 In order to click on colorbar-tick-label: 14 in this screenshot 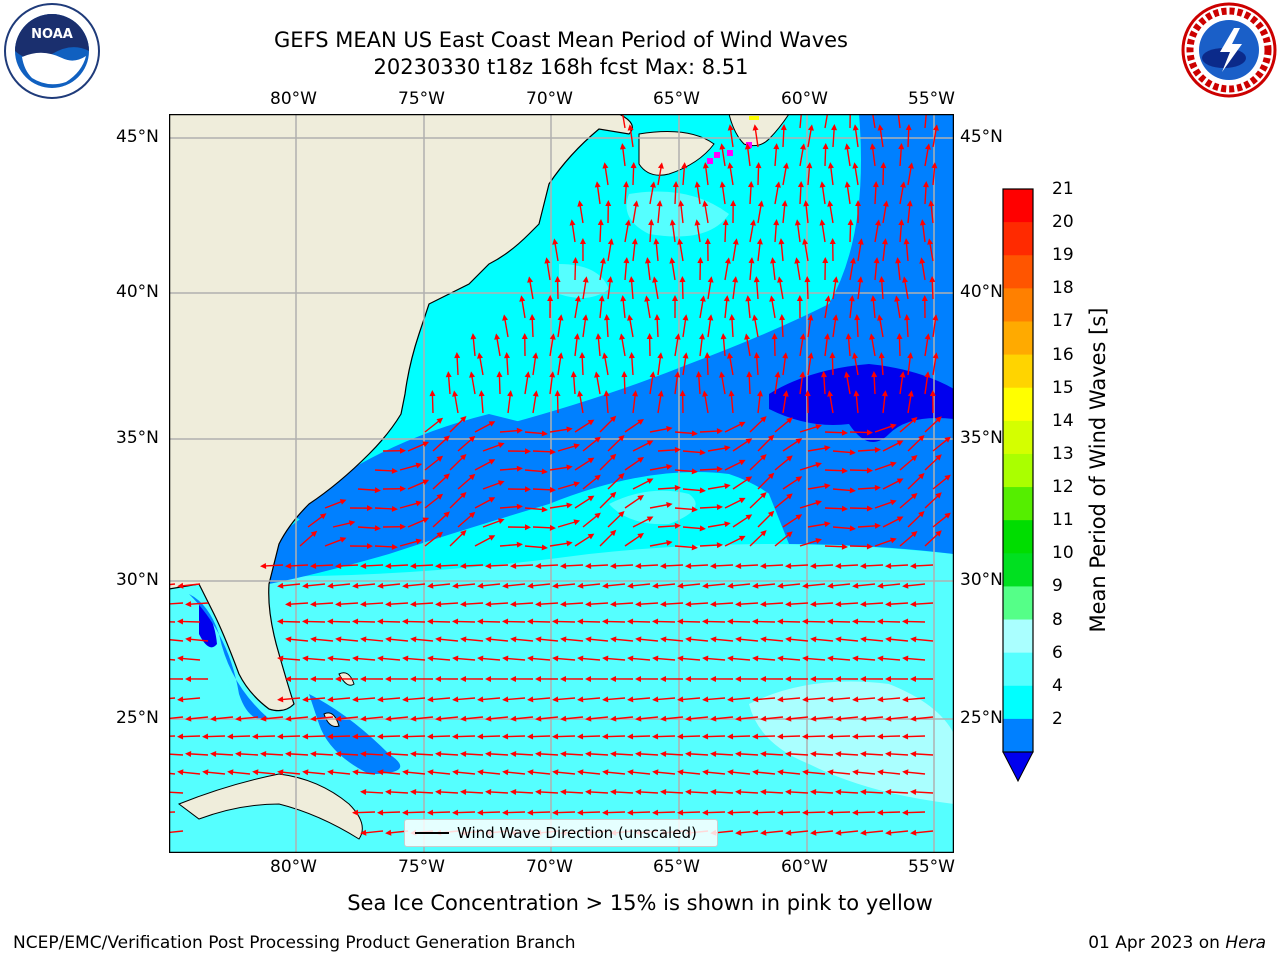, I will do `click(1063, 420)`.